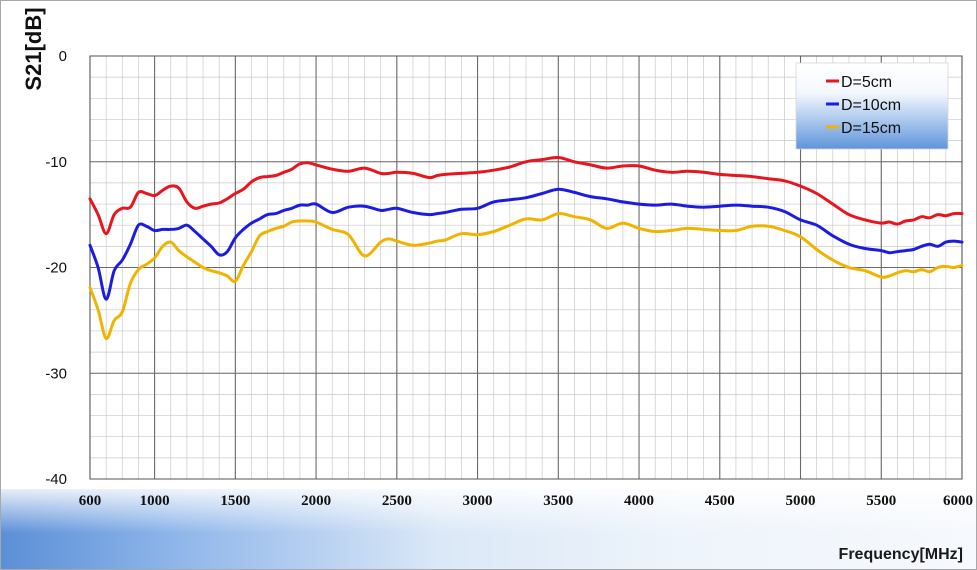  I want to click on x-tick-label: 6000, so click(958, 501).